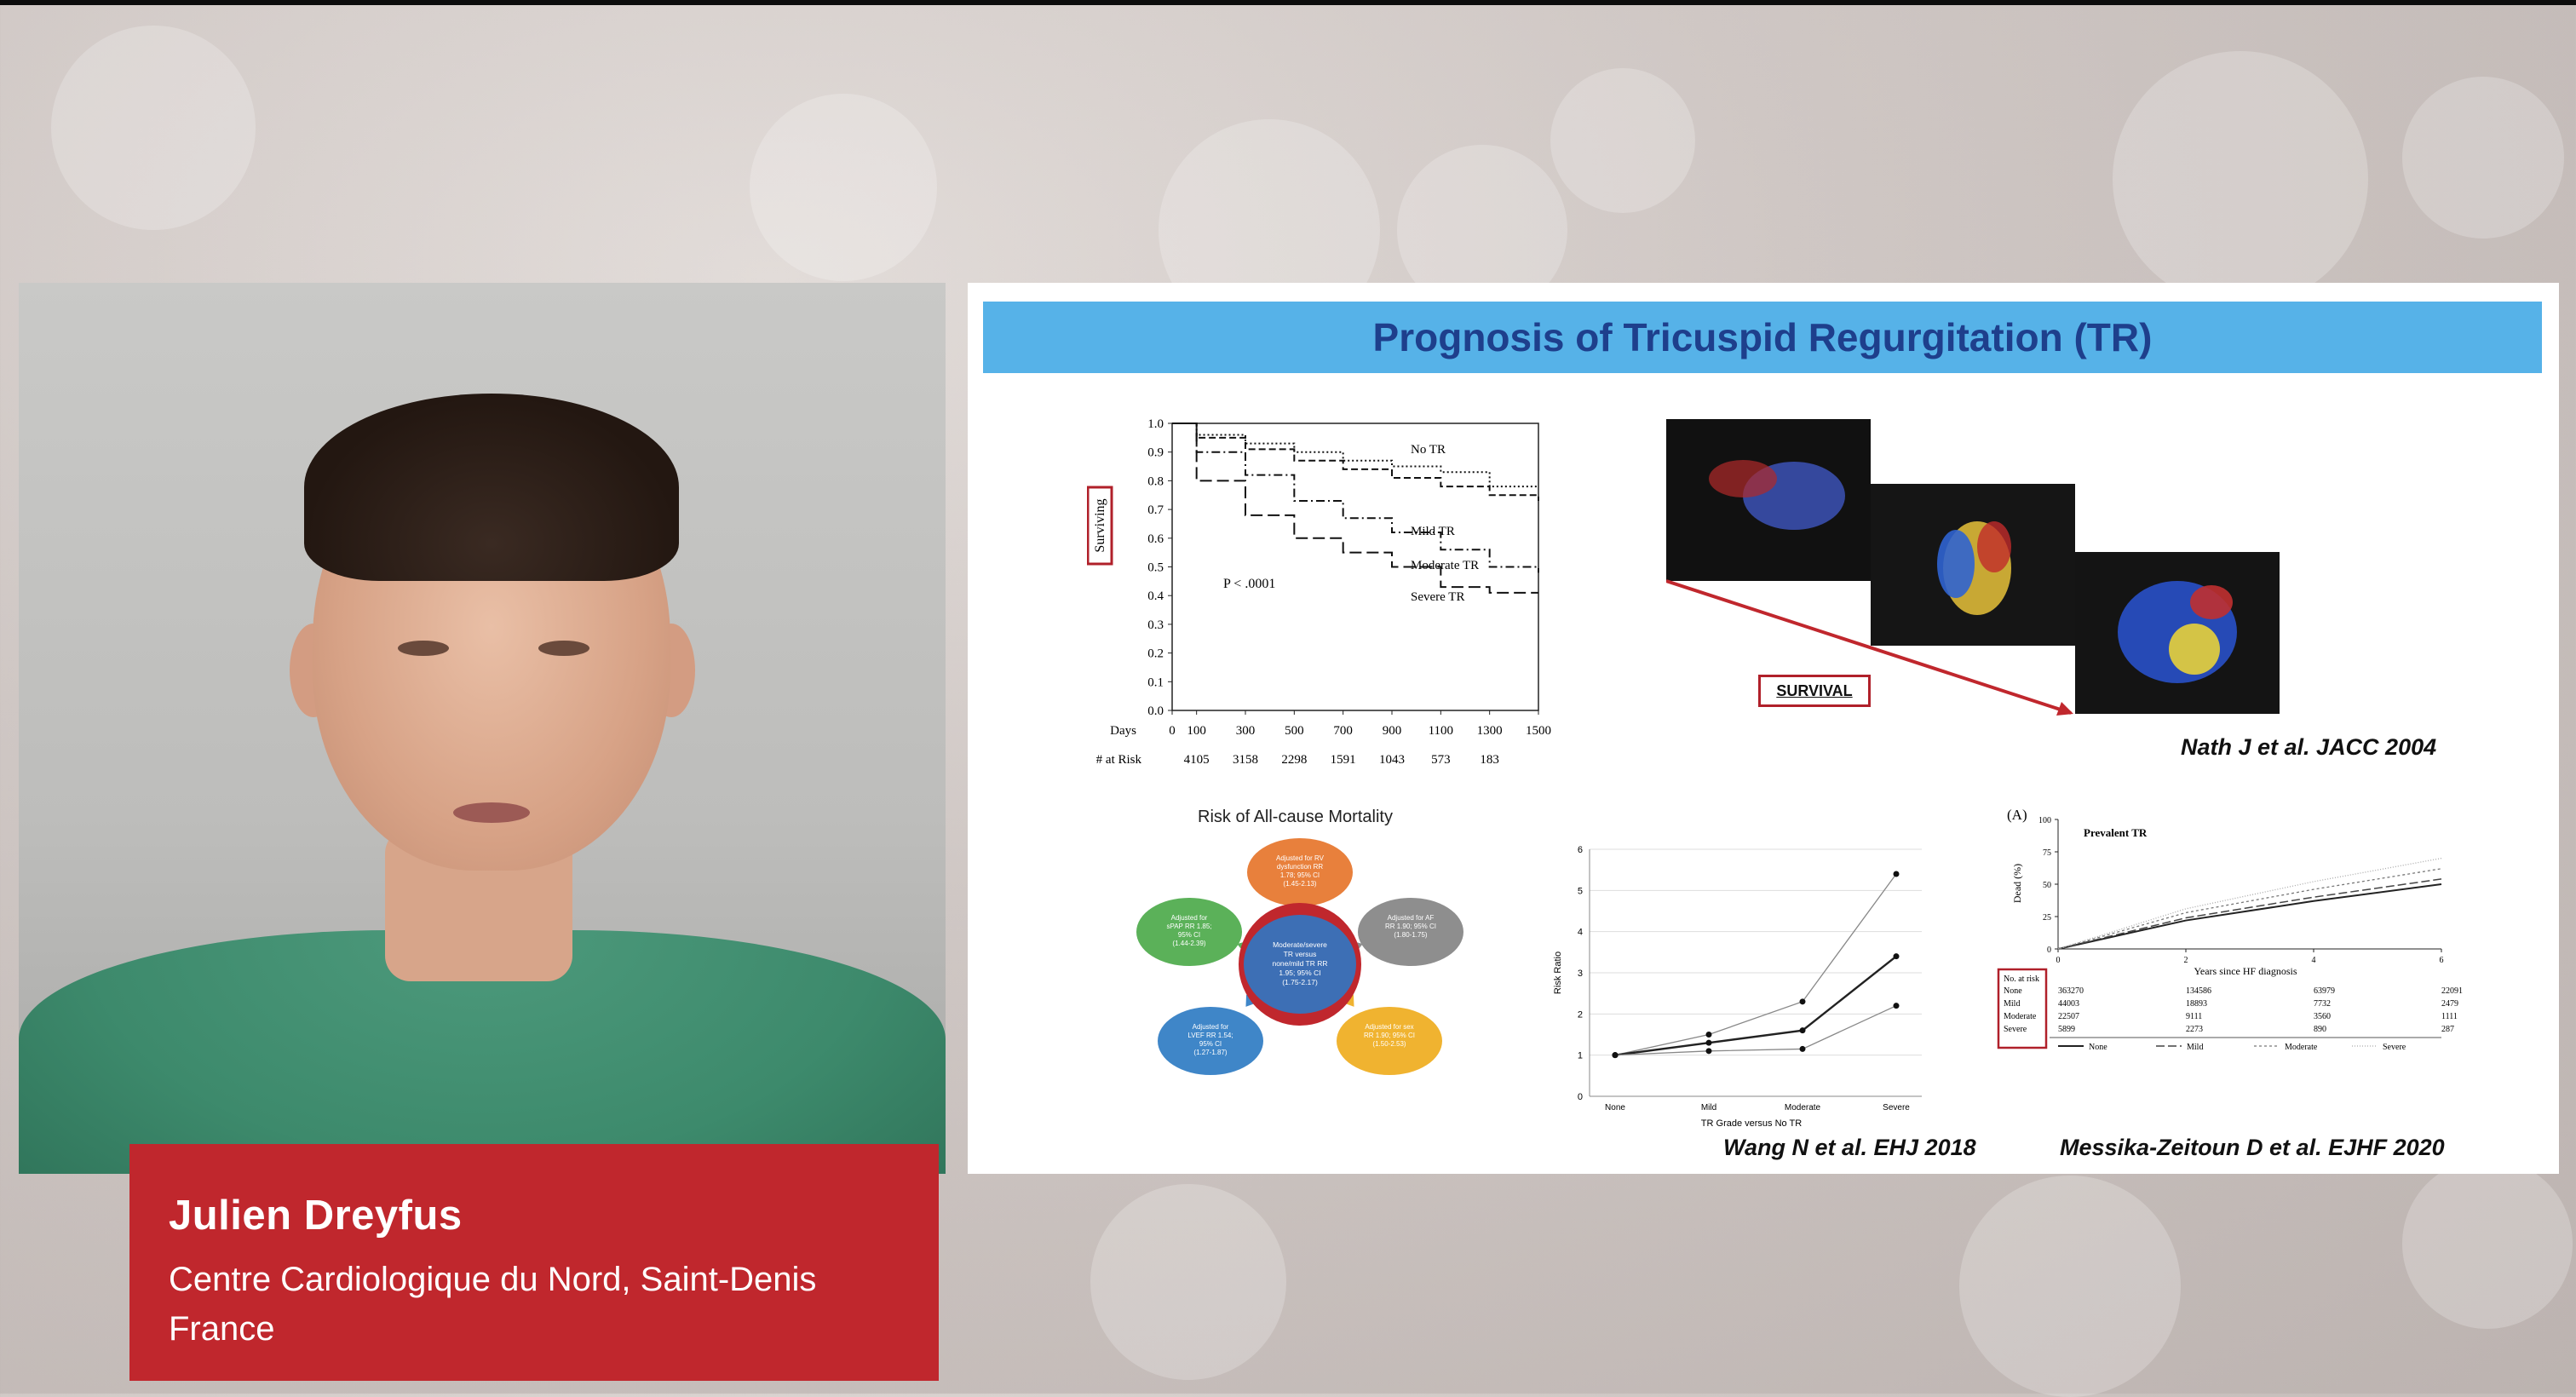  Describe the element at coordinates (2395, 1047) in the screenshot. I see `legend-label: Severe` at that location.